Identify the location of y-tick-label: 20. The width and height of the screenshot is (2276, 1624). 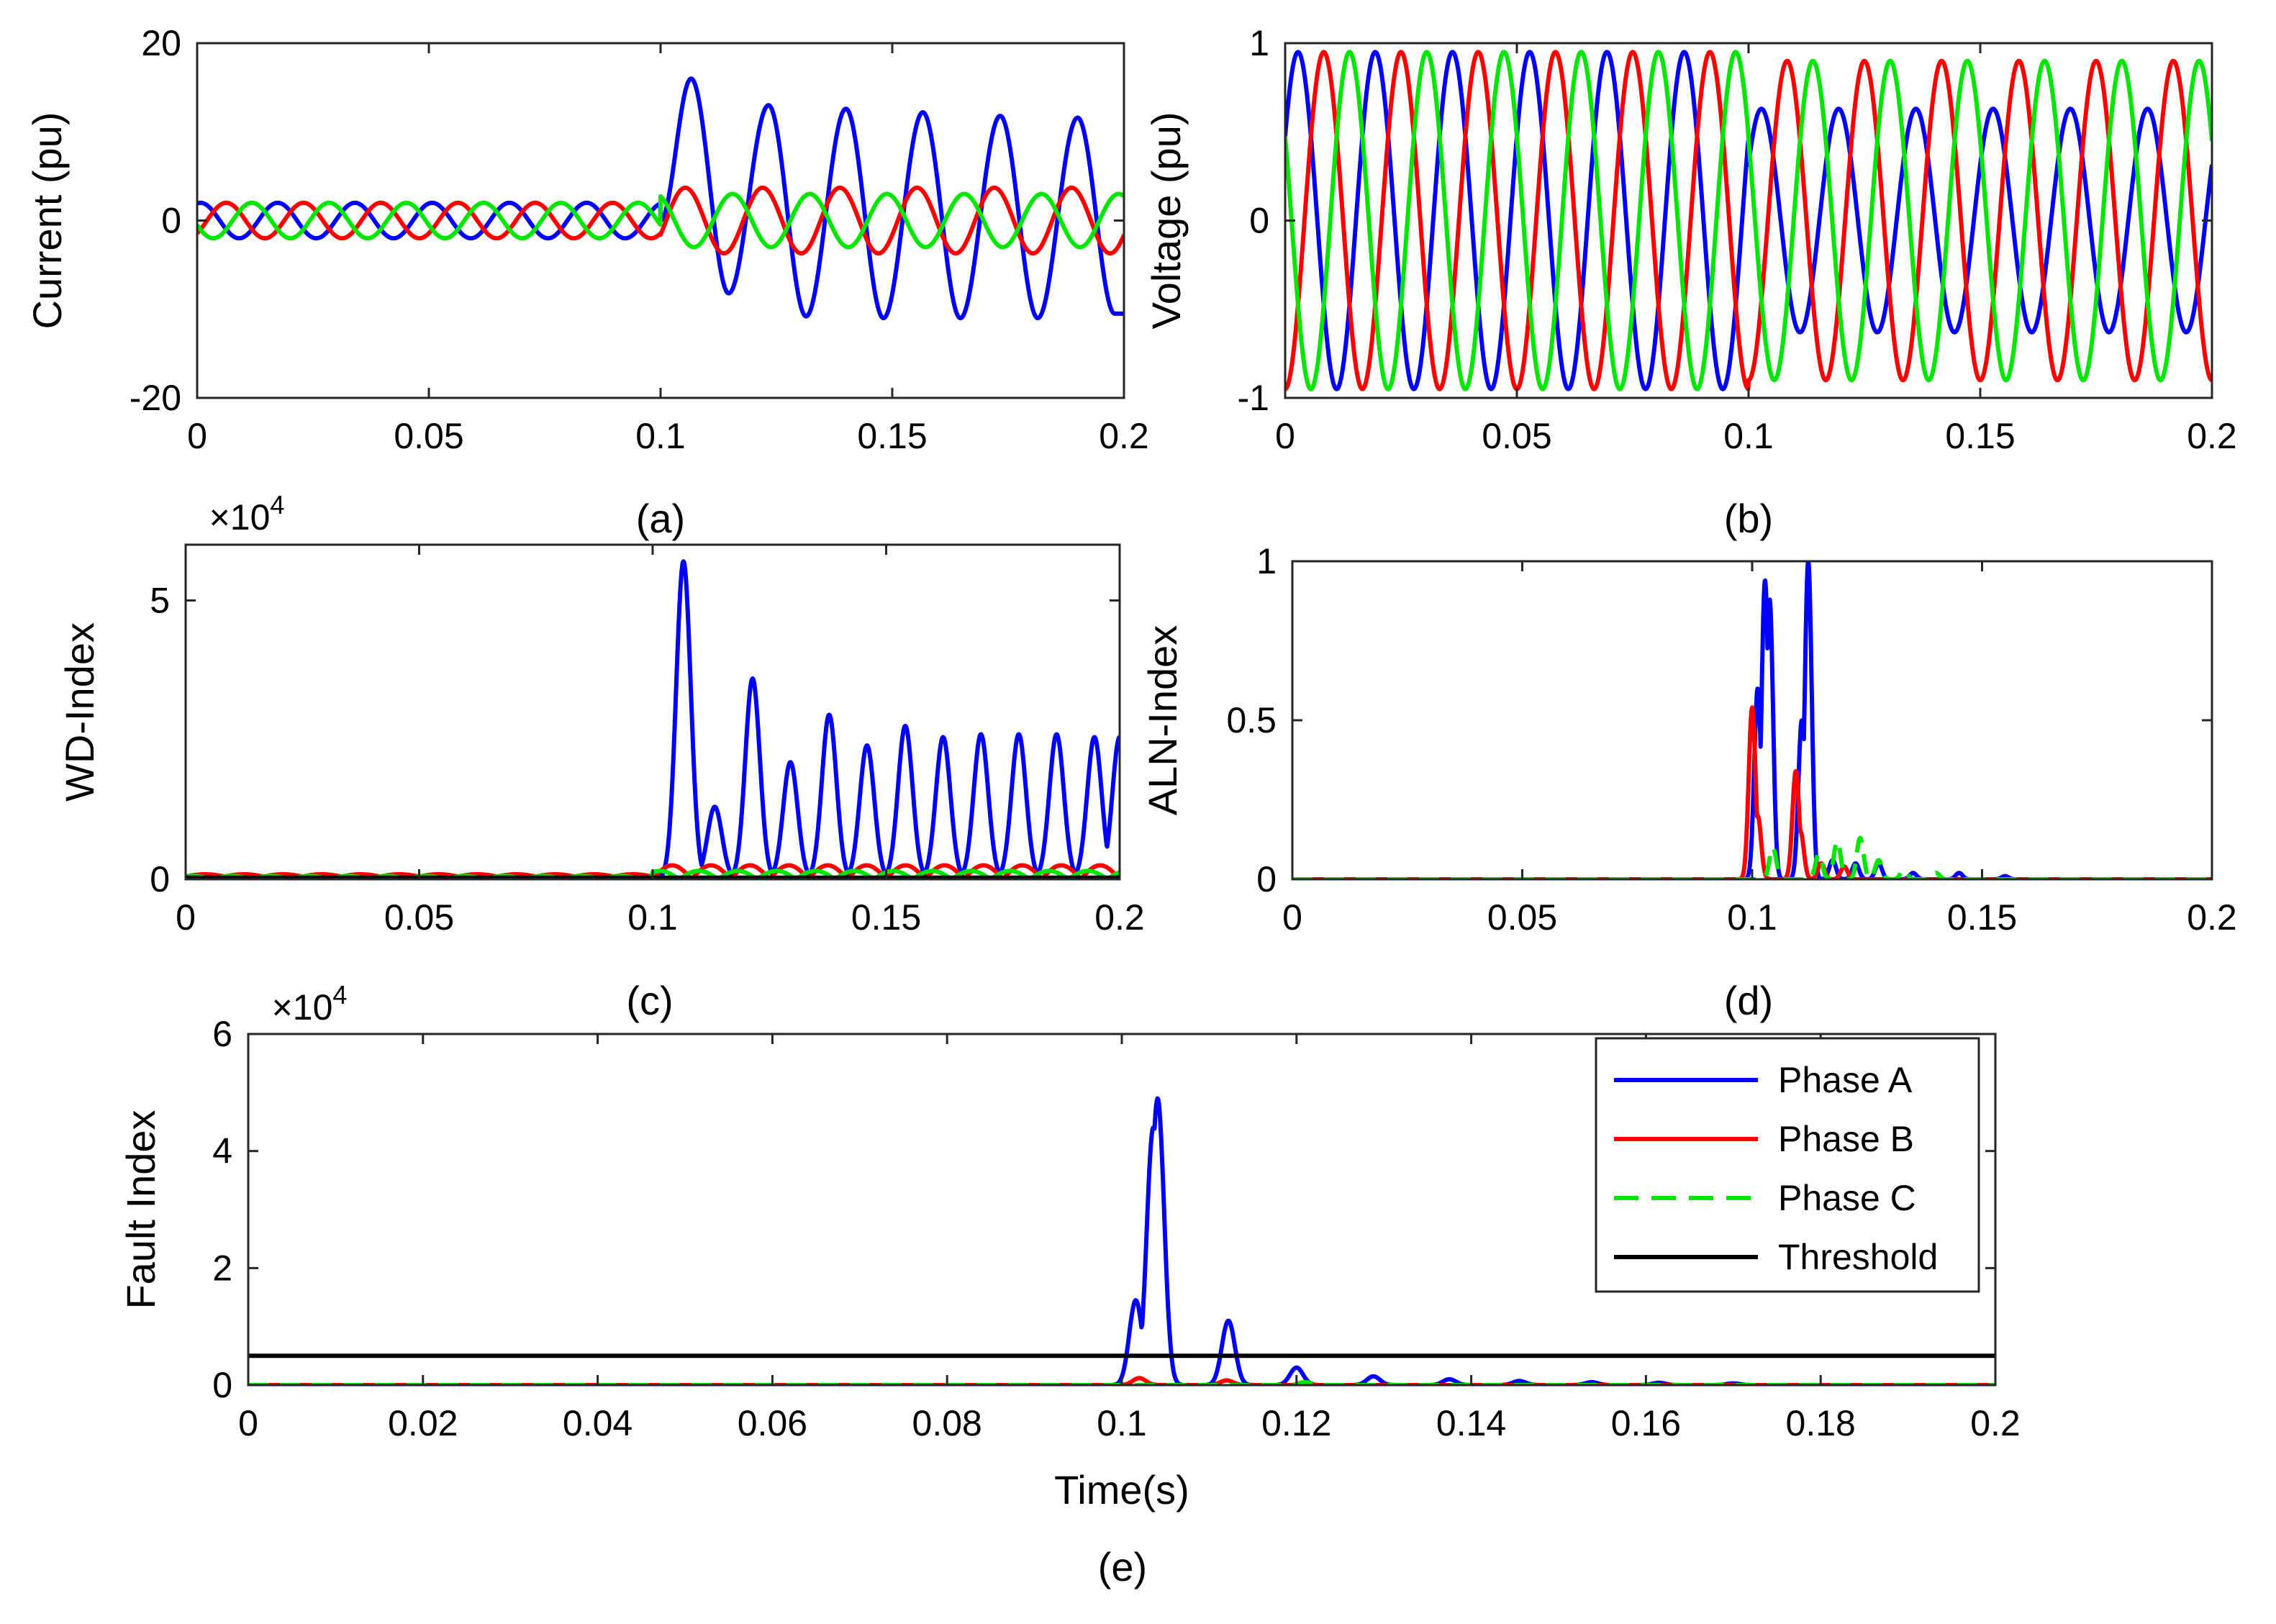
(161, 43).